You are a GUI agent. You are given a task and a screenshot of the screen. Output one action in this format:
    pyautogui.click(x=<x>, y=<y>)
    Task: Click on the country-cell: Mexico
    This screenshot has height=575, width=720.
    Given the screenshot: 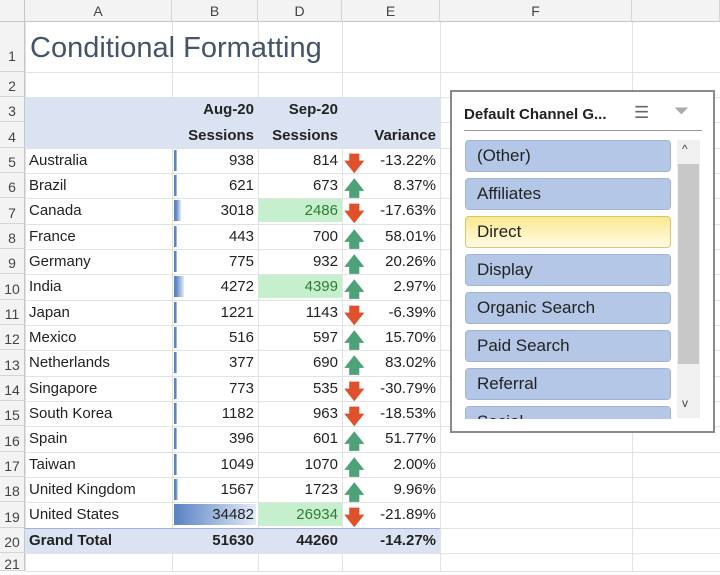 What is the action you would take?
    pyautogui.click(x=53, y=337)
    